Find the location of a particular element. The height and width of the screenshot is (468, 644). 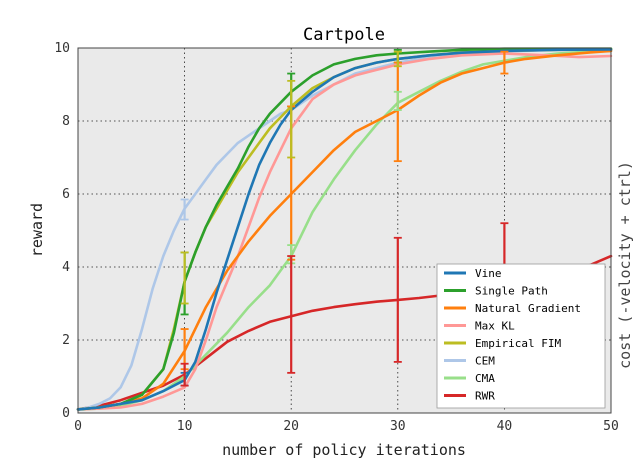

x-tick-label: 0 is located at coordinates (78, 426).